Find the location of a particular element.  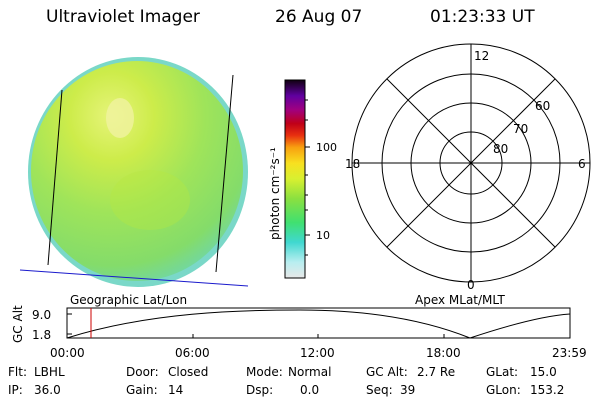

bright-spot is located at coordinates (120, 118).